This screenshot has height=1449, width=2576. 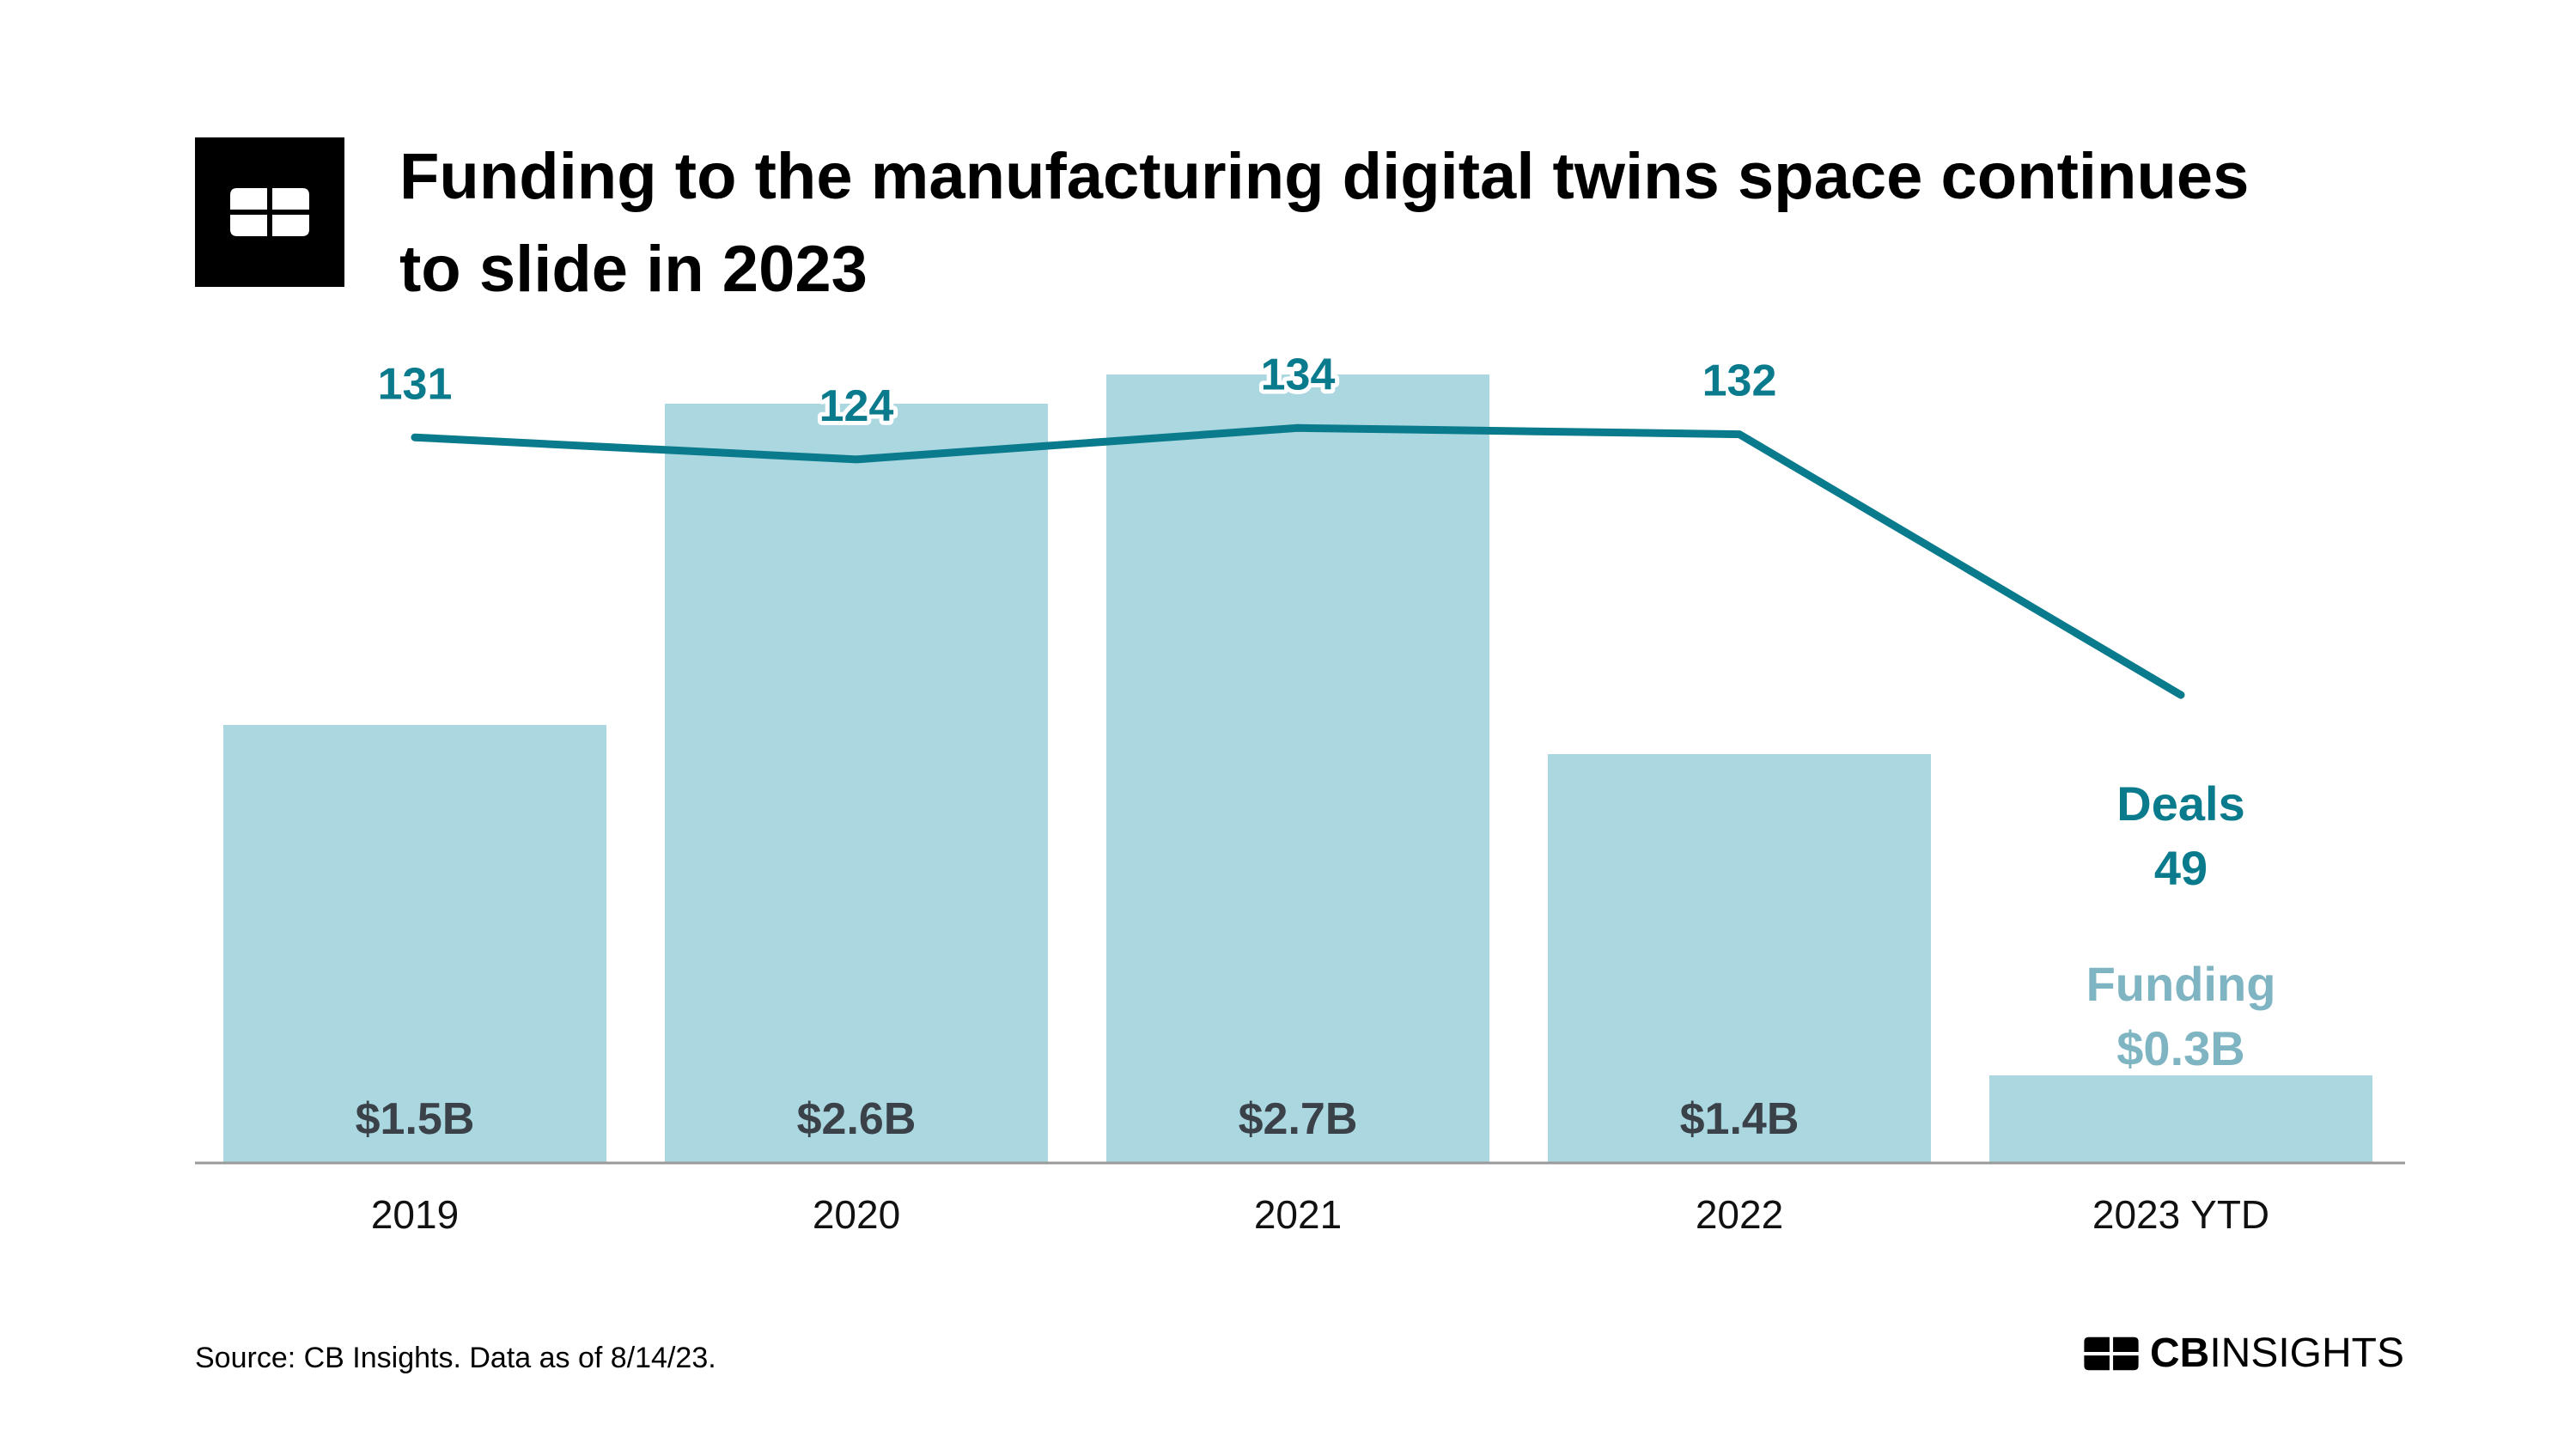 I want to click on deals-value-label: 124, so click(x=856, y=406).